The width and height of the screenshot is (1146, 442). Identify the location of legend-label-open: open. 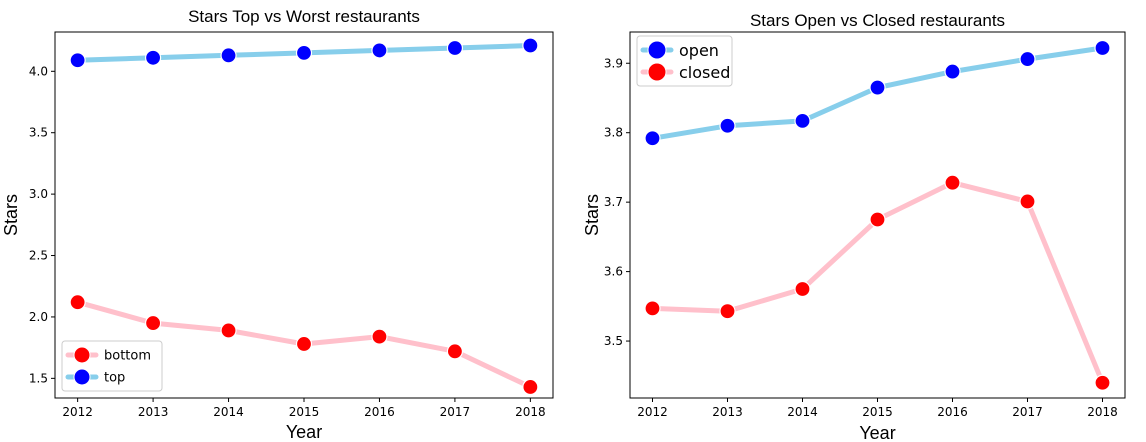
(699, 50).